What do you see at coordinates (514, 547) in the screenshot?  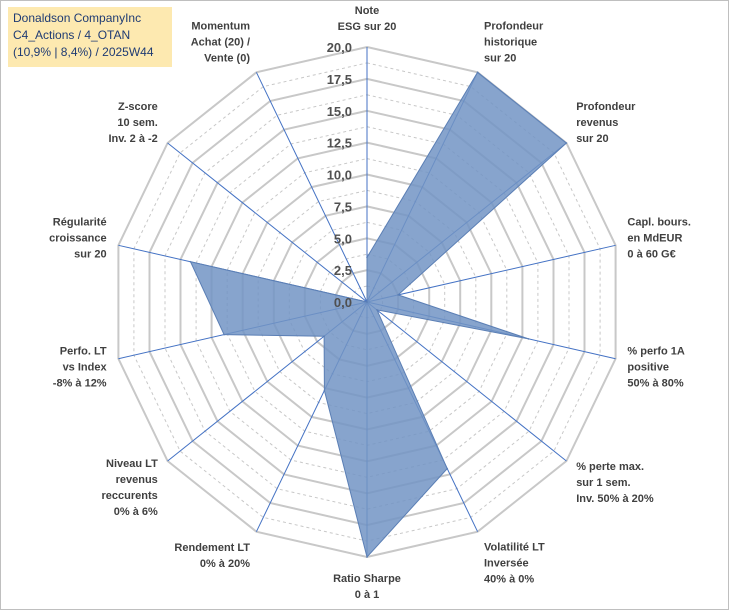 I see `axis-label: Volatilité LT` at bounding box center [514, 547].